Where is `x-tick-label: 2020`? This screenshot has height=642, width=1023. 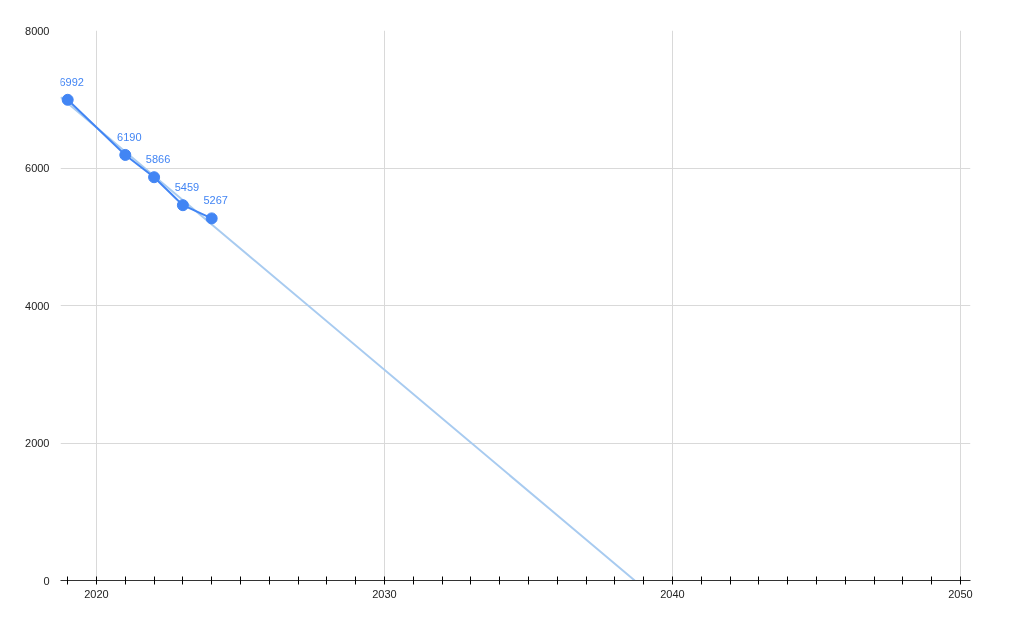
x-tick-label: 2020 is located at coordinates (96, 593).